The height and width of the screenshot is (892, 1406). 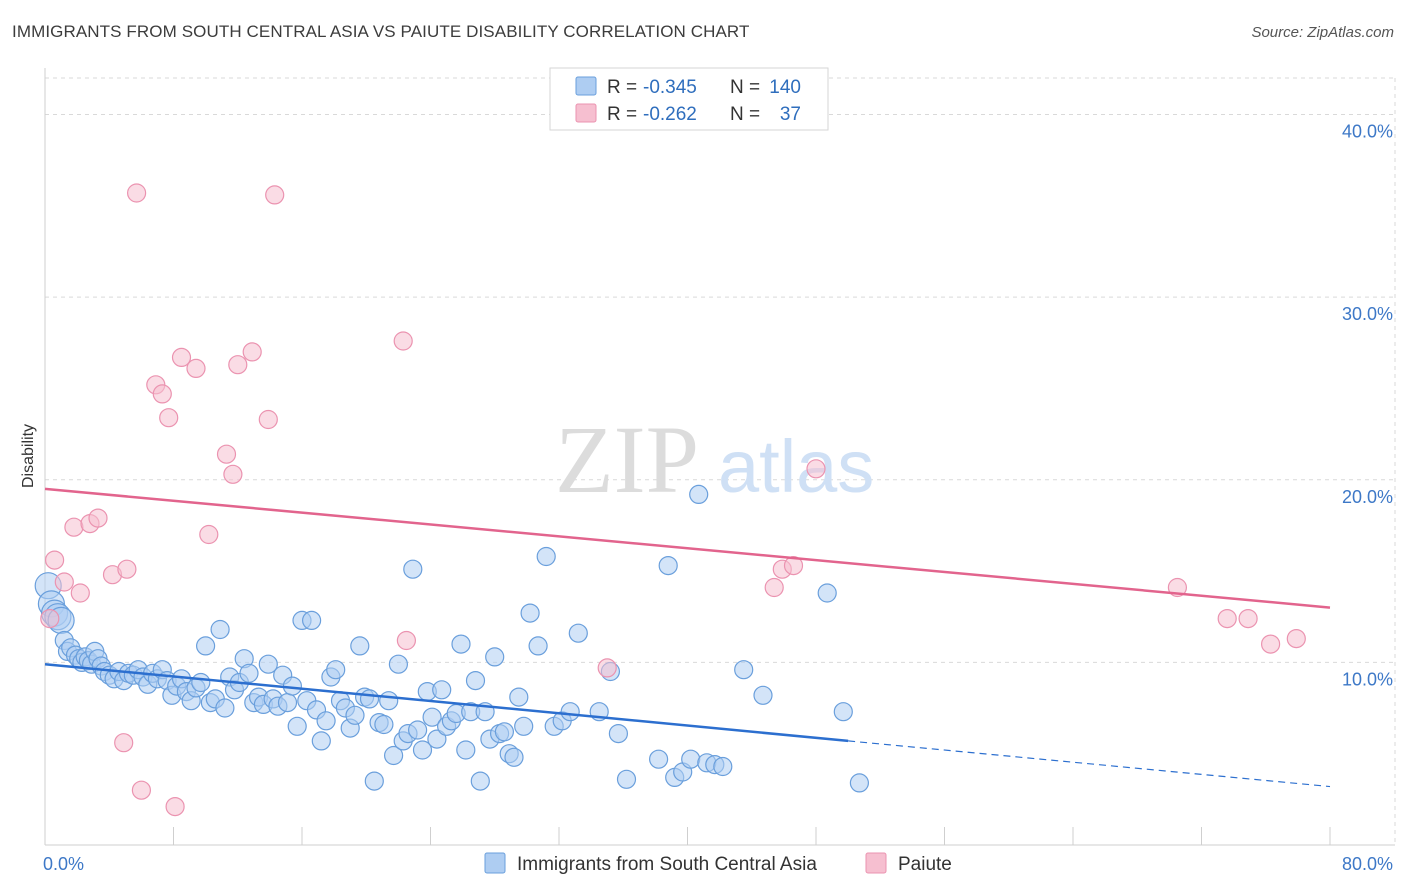 I want to click on y-axis-label: Disability, so click(x=28, y=456).